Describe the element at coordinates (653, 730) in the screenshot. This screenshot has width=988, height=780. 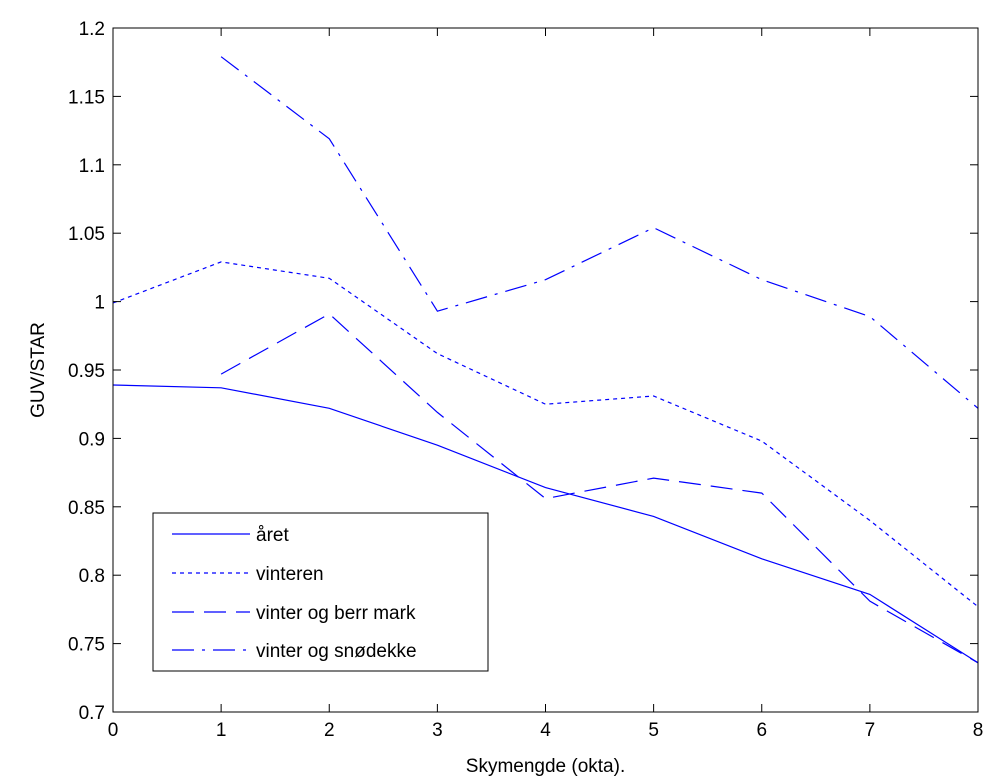
I see `x-tick-label: 5` at that location.